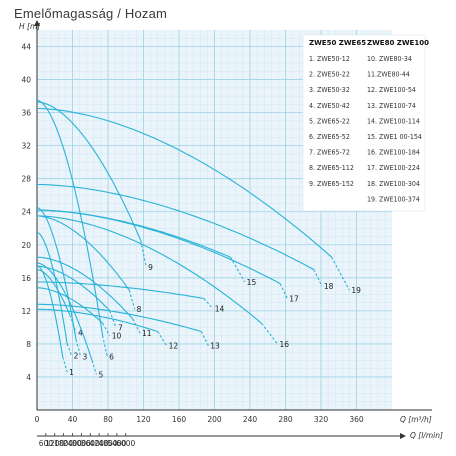 Image resolution: width=456 pixels, height=456 pixels. I want to click on legend-entry: 5. ZWE65-22, so click(329, 121).